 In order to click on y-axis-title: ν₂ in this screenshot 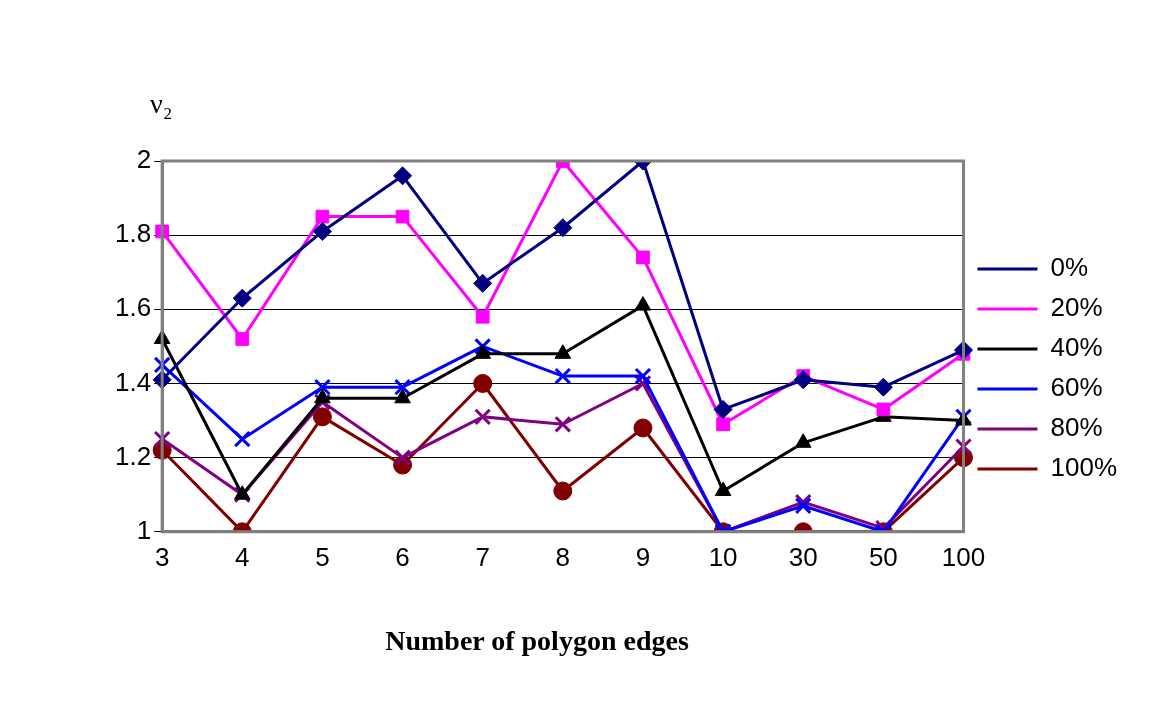, I will do `click(161, 104)`.